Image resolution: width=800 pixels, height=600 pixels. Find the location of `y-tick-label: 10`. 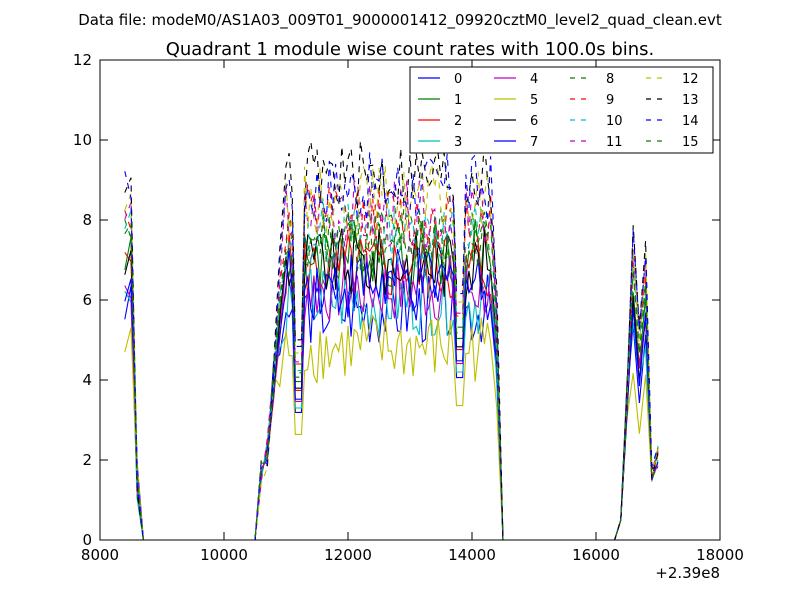

y-tick-label: 10 is located at coordinates (82, 140).